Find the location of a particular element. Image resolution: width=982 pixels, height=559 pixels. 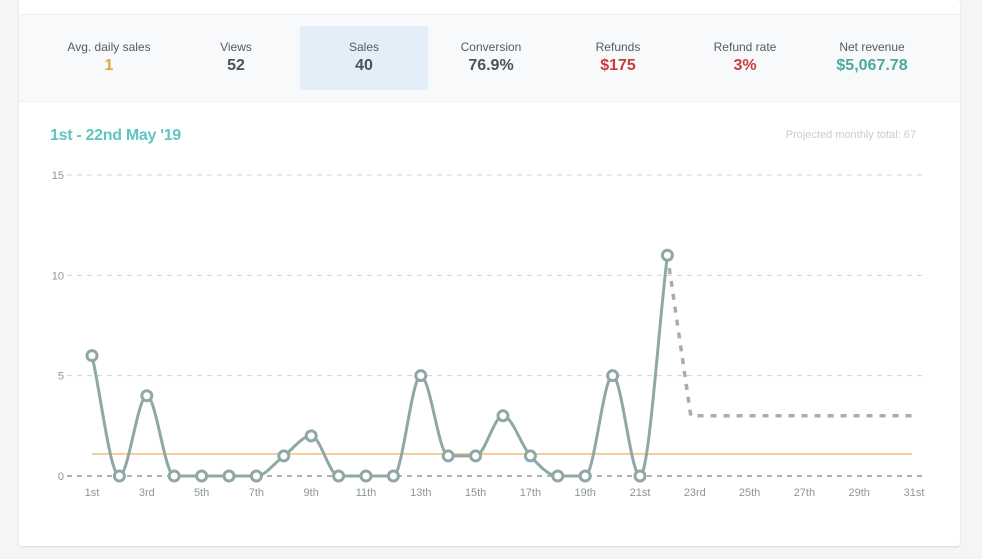

y-tick-label: 5 is located at coordinates (61, 377).